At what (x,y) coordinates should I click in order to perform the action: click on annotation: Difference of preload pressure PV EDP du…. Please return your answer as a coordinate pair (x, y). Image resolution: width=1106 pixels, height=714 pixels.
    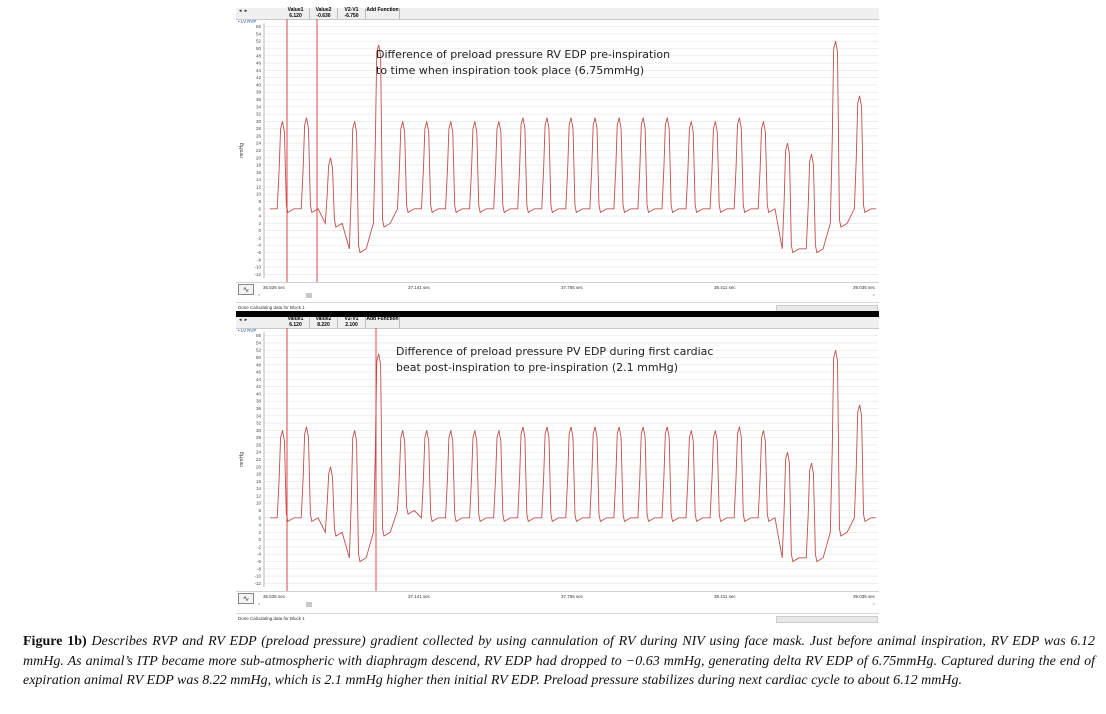
    Looking at the image, I should click on (554, 360).